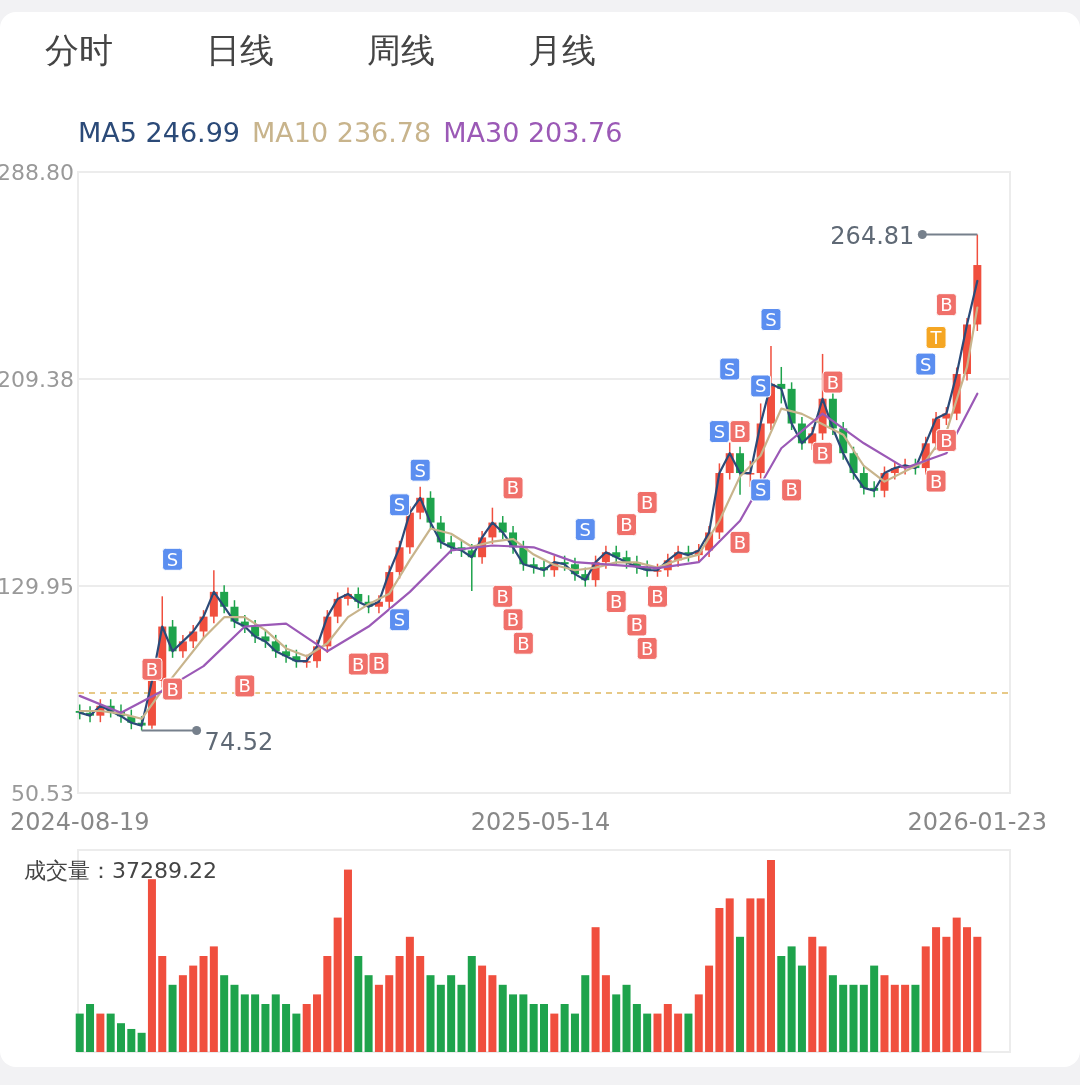 The image size is (1080, 1085). What do you see at coordinates (872, 235) in the screenshot?
I see `annotation: 264.81` at bounding box center [872, 235].